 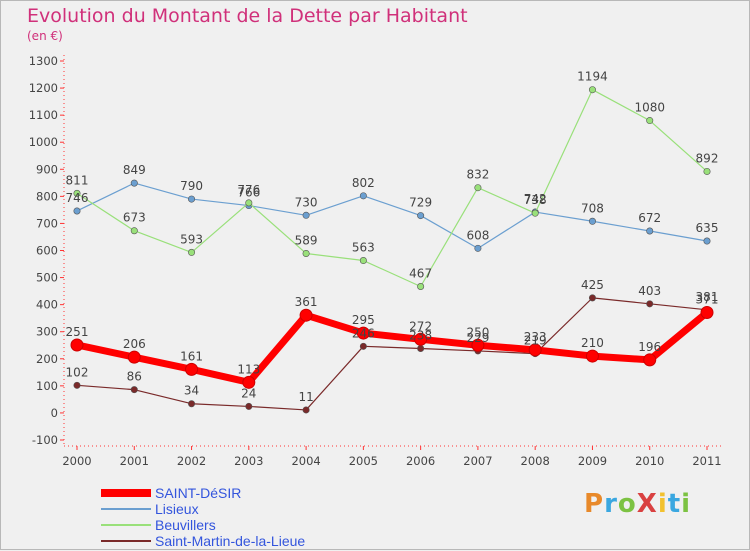 I want to click on x-tick-label: 2002, so click(x=191, y=461).